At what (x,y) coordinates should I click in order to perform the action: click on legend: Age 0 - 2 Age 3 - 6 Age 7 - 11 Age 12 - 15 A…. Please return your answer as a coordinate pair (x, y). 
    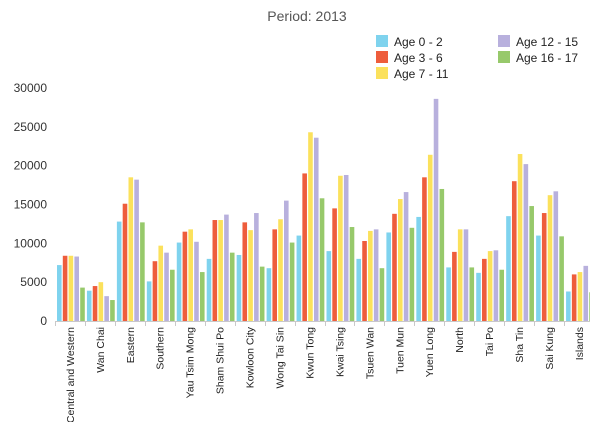
    Looking at the image, I should click on (477, 58).